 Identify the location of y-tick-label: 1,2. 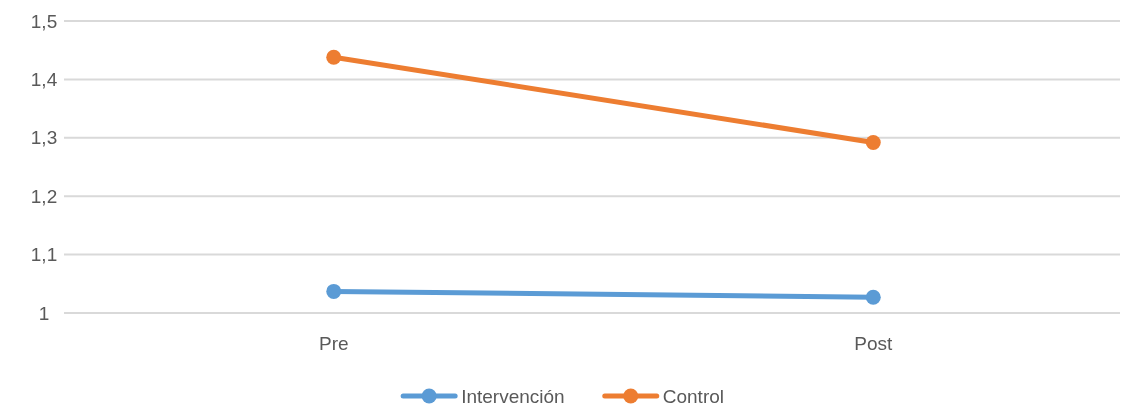
(44, 196).